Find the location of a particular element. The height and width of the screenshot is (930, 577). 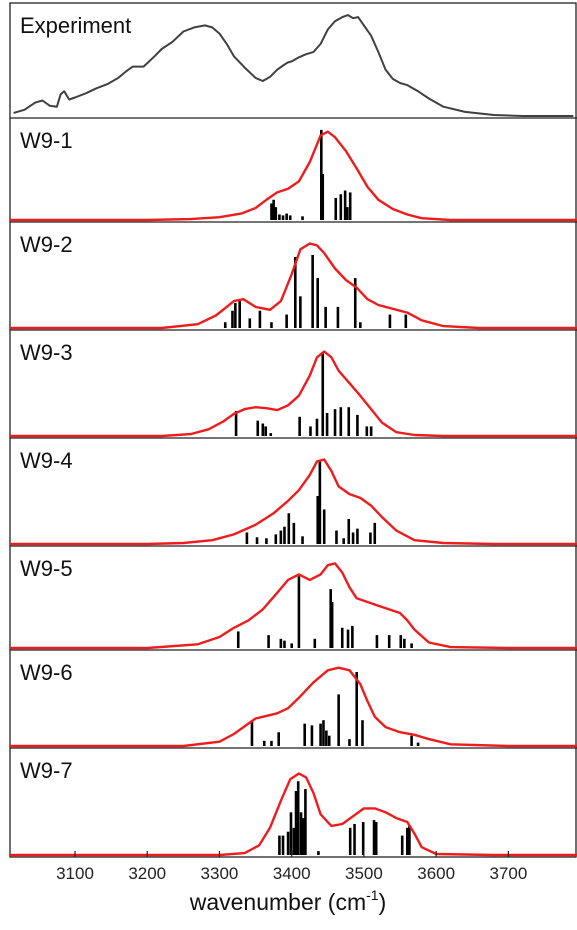

panel-label: W9-4 is located at coordinates (46, 460).